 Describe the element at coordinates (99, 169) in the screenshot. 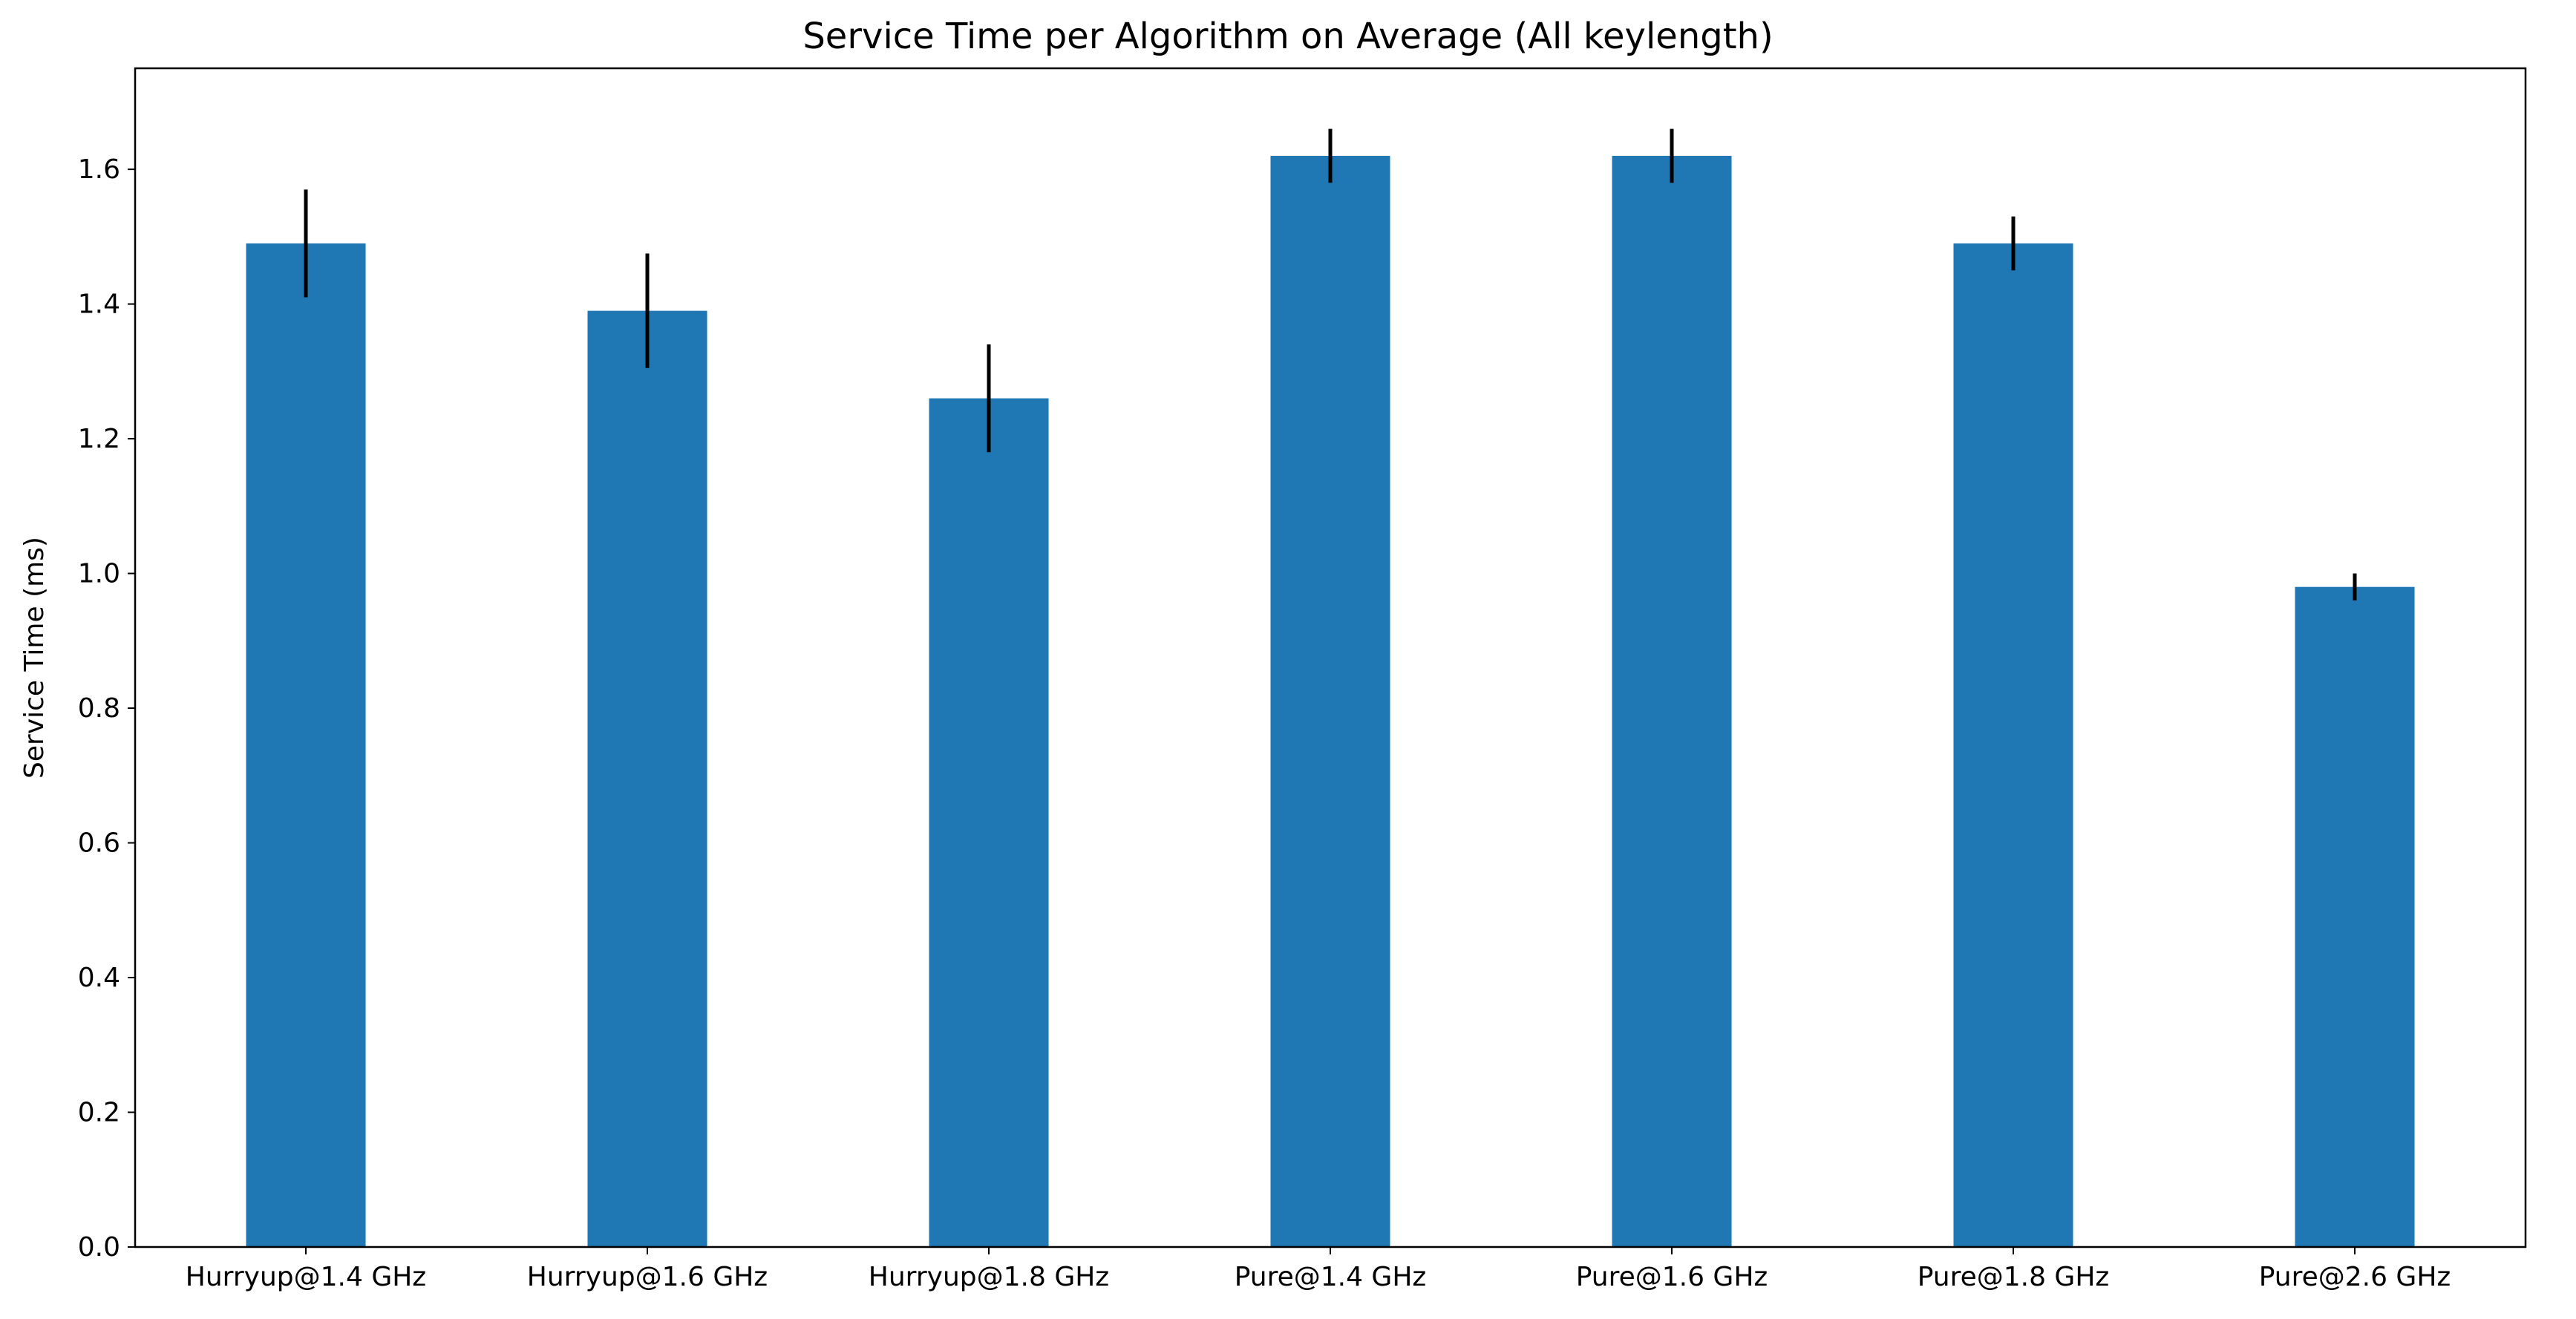

I see `y-tick-label: 1.6` at that location.